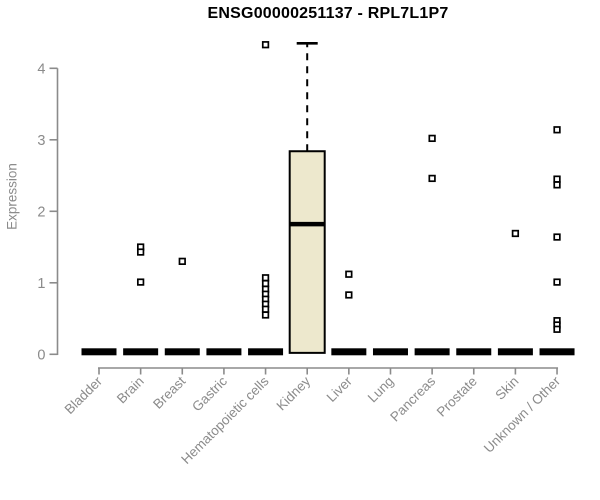 This screenshot has width=600, height=500. What do you see at coordinates (209, 393) in the screenshot?
I see `x-tick-label: Gastric` at bounding box center [209, 393].